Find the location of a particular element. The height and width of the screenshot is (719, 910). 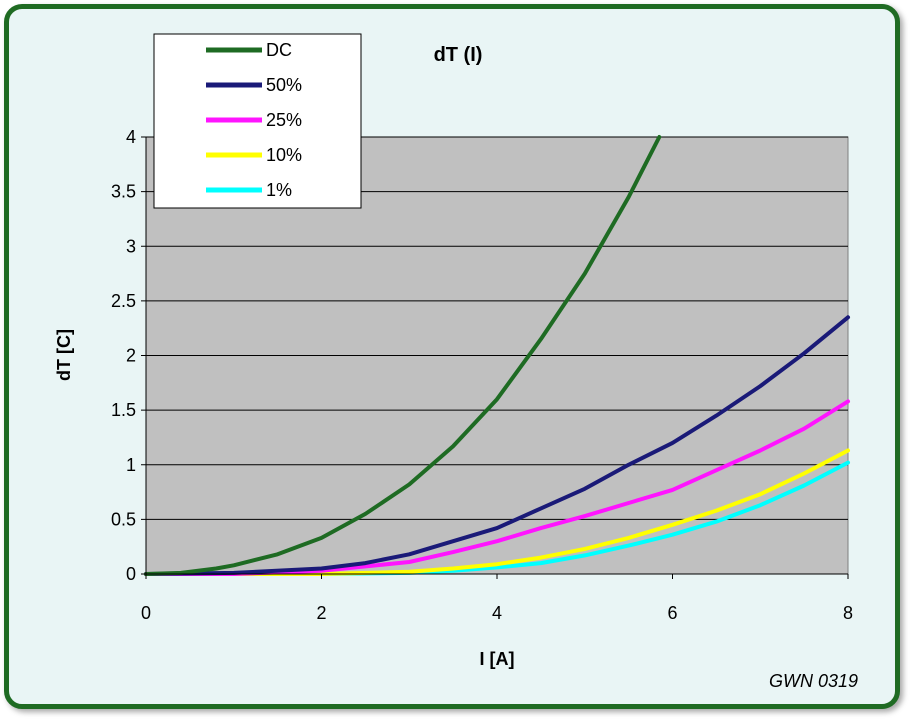

series-line-10pct is located at coordinates (514, 512).